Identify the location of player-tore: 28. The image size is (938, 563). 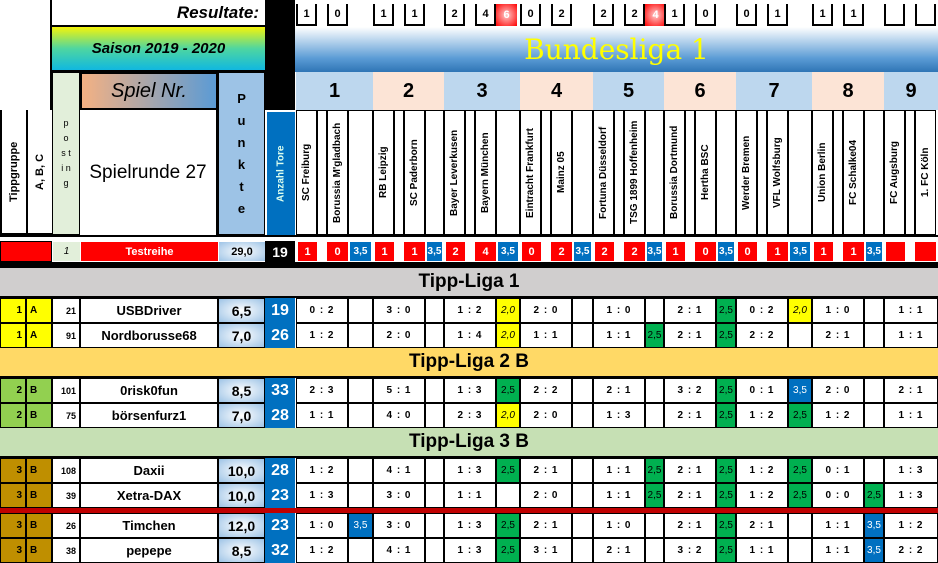
(280, 415).